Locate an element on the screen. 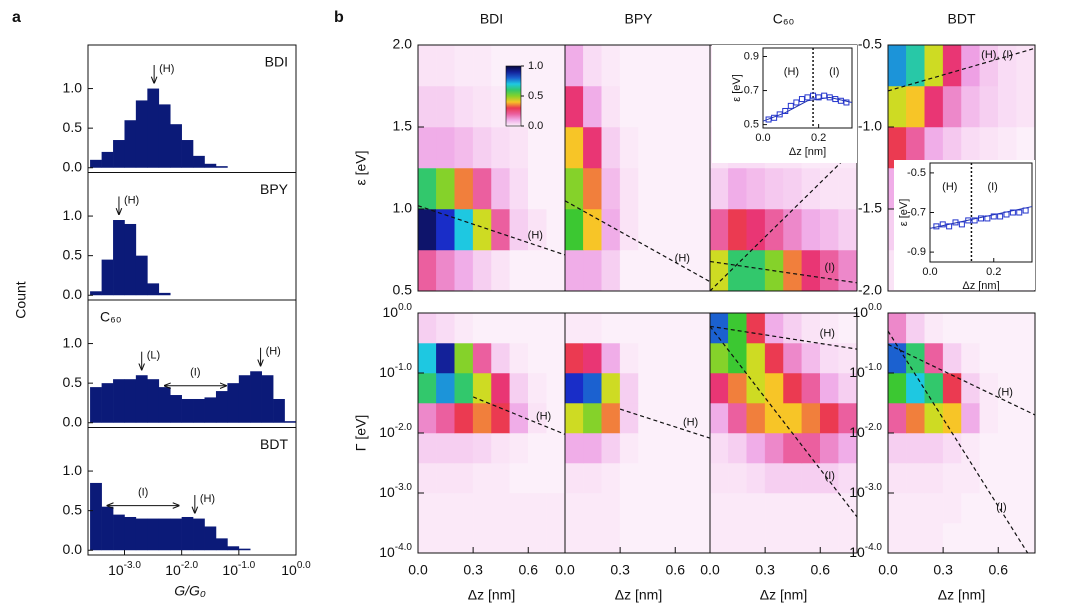 This screenshot has height=608, width=1066. inset-fit is located at coordinates (807, 109).